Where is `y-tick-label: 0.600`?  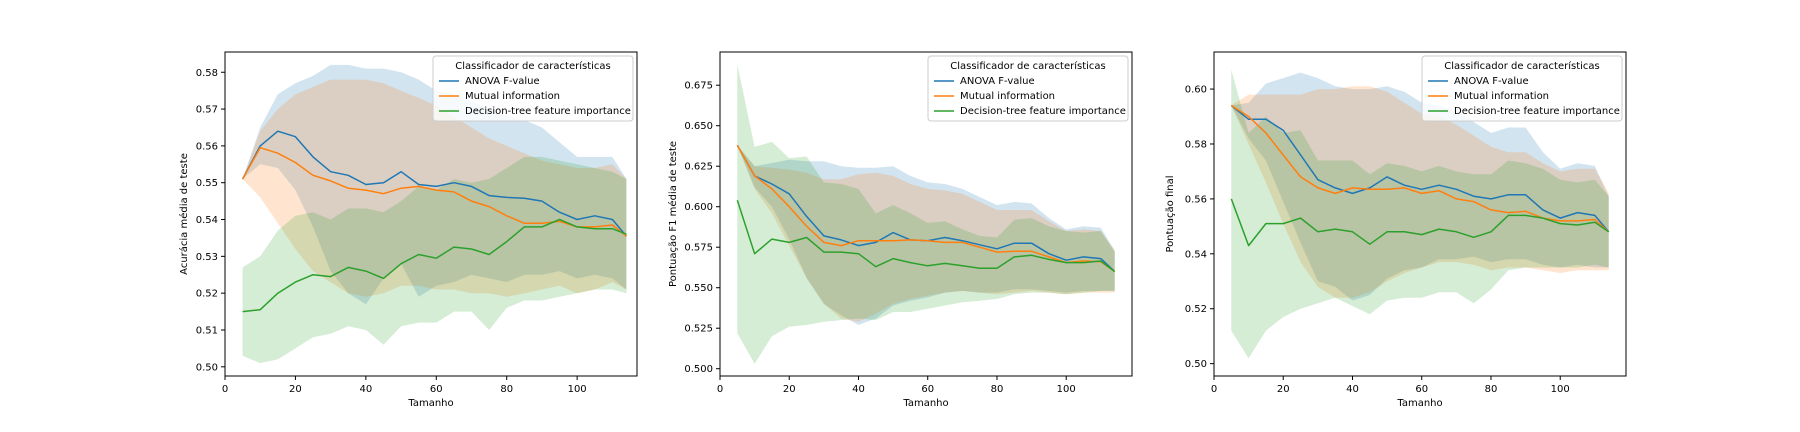 y-tick-label: 0.600 is located at coordinates (698, 207).